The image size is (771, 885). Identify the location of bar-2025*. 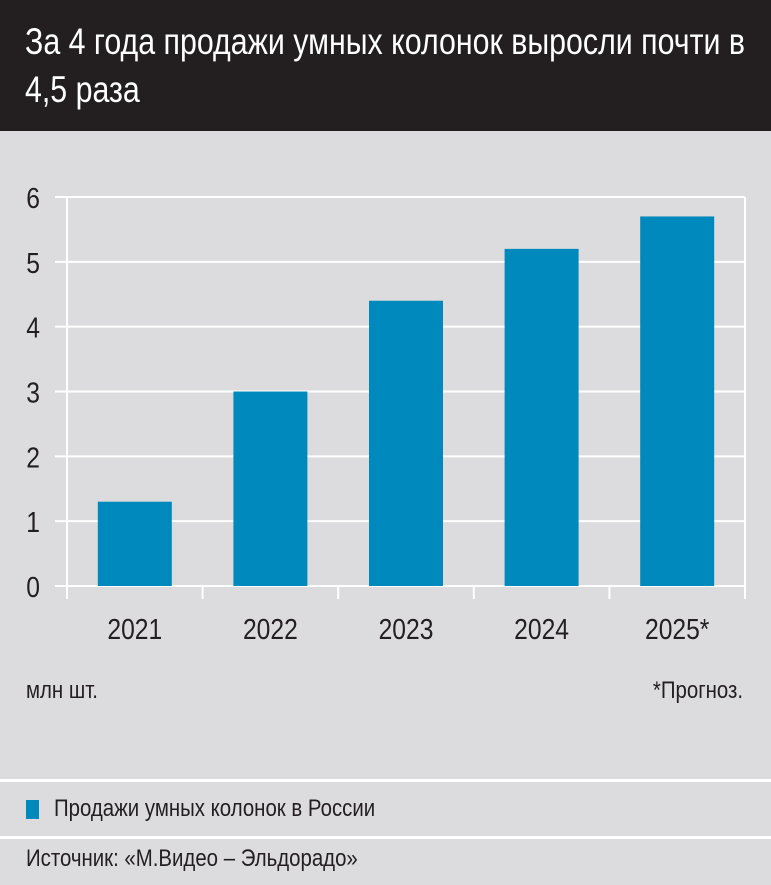
(677, 401).